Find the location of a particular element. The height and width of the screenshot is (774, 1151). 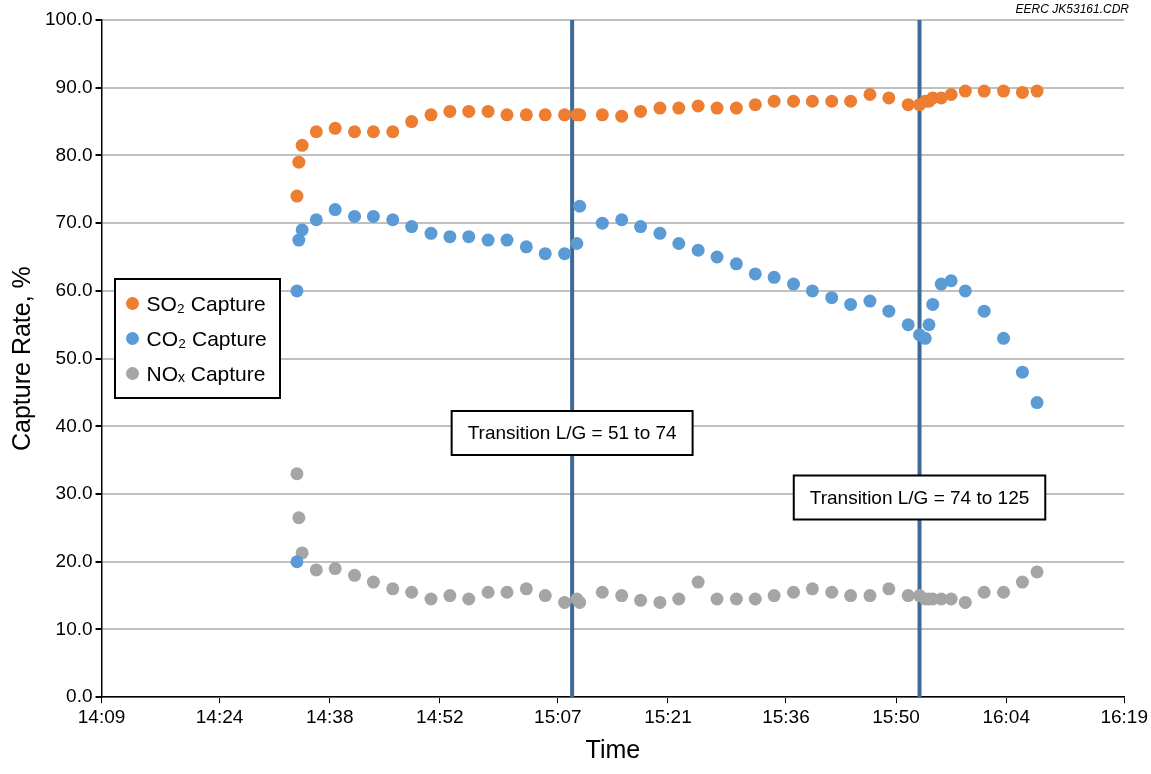

x-tick-label: 15:36 is located at coordinates (786, 716).